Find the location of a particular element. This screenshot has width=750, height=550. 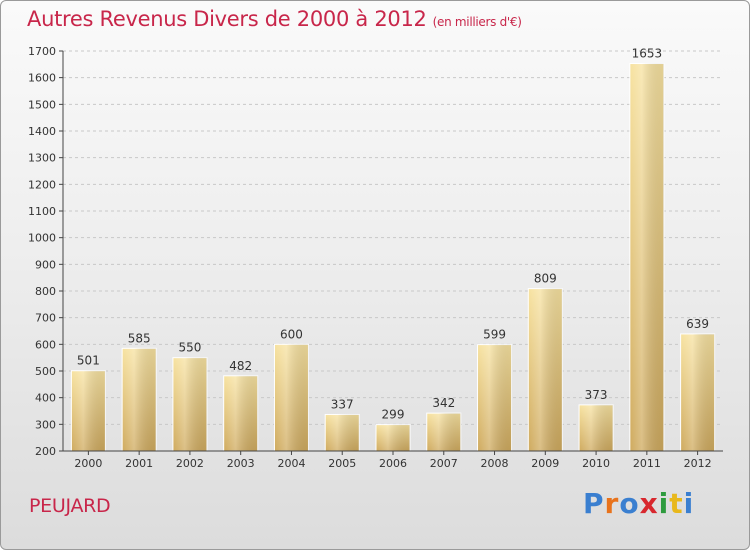

y-tick-label: 800 is located at coordinates (45, 291).